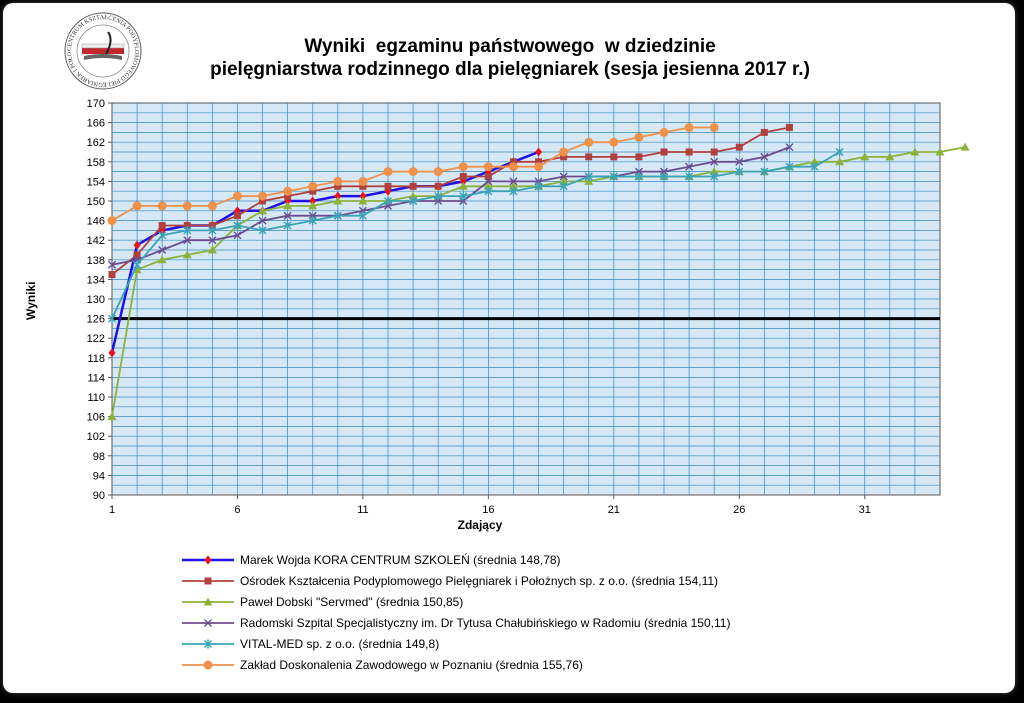 This screenshot has width=1024, height=703. Describe the element at coordinates (96, 261) in the screenshot. I see `y-tick-label: 138` at that location.